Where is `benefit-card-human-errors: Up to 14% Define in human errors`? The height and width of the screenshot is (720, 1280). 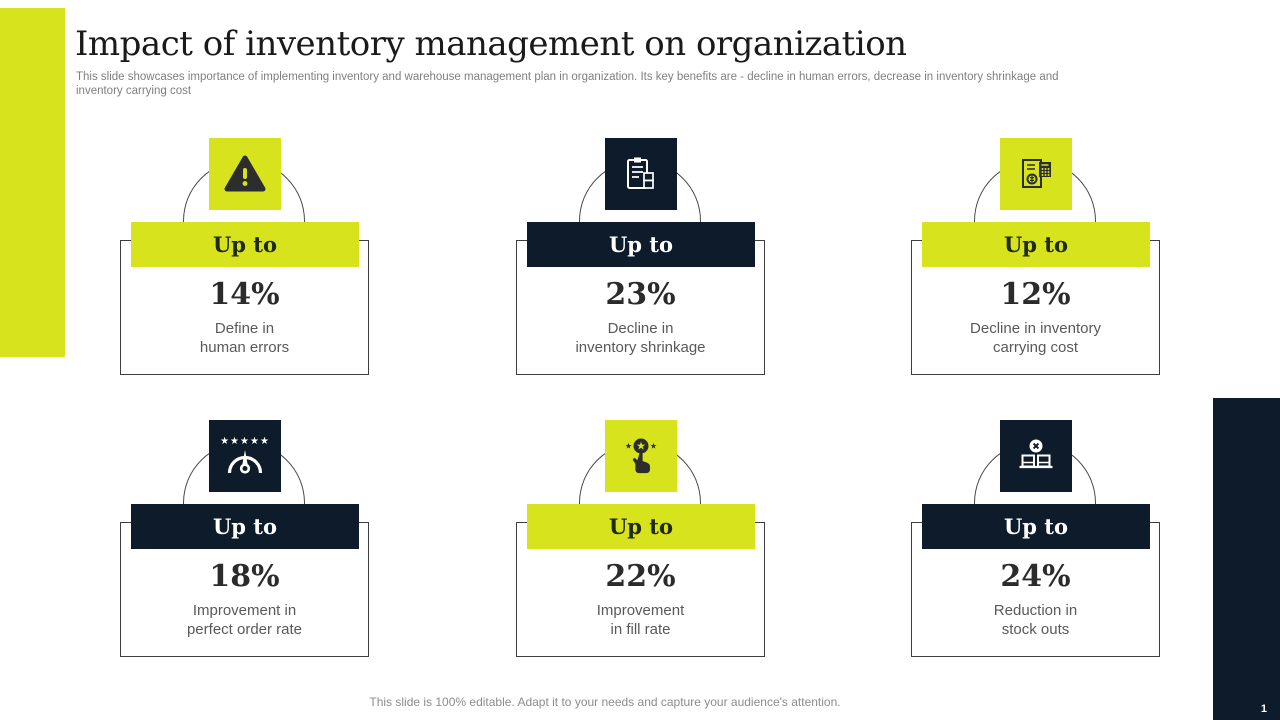
benefit-card-human-errors: Up to 14% Define in human errors is located at coordinates (245, 258).